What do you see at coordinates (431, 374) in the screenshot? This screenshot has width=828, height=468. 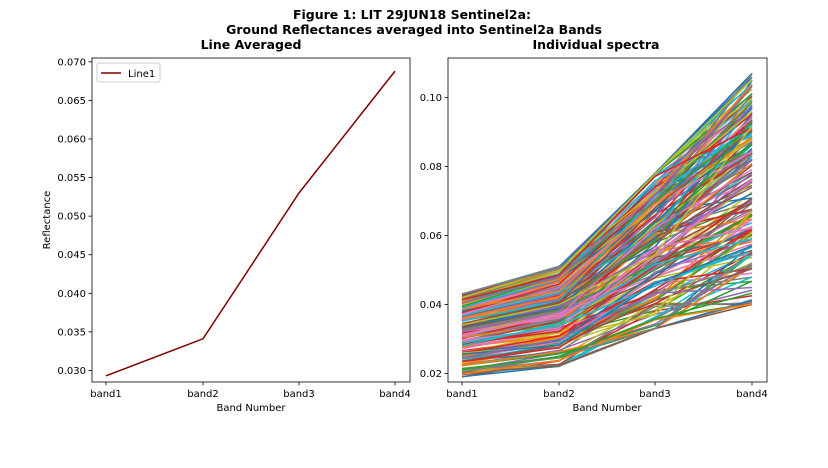 I see `right-chart-y-tick-label: 0.02` at bounding box center [431, 374].